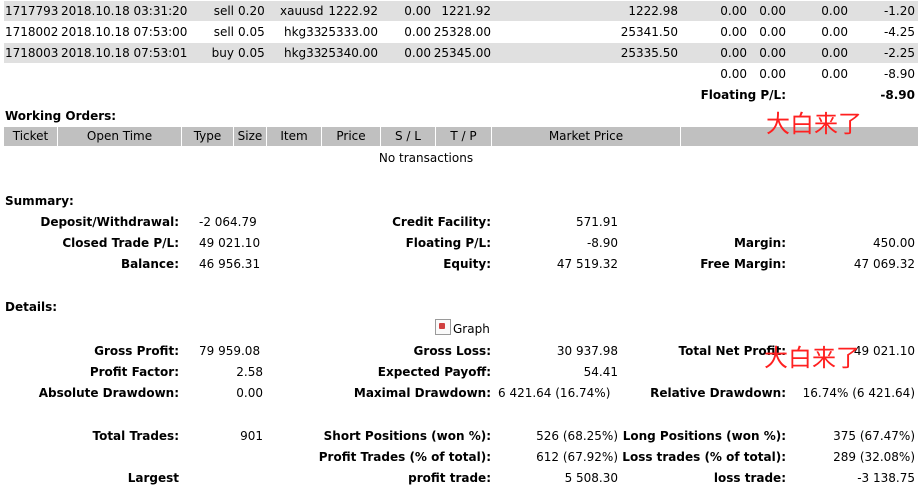 The image size is (920, 488). Describe the element at coordinates (467, 264) in the screenshot. I see `equity-label: Equity:` at that location.